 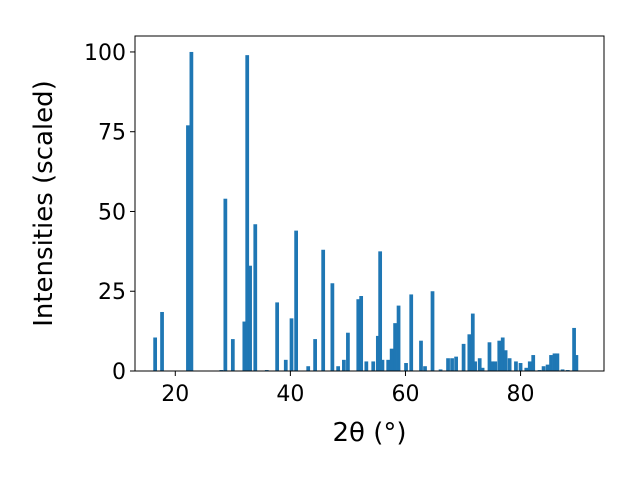 I want to click on x-axis-title: 2θ (°), so click(x=369, y=433).